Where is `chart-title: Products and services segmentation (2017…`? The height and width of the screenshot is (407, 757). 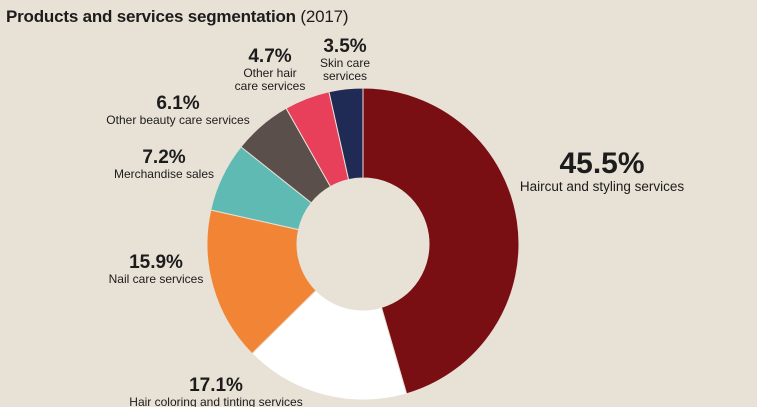 chart-title: Products and services segmentation (2017… is located at coordinates (177, 17).